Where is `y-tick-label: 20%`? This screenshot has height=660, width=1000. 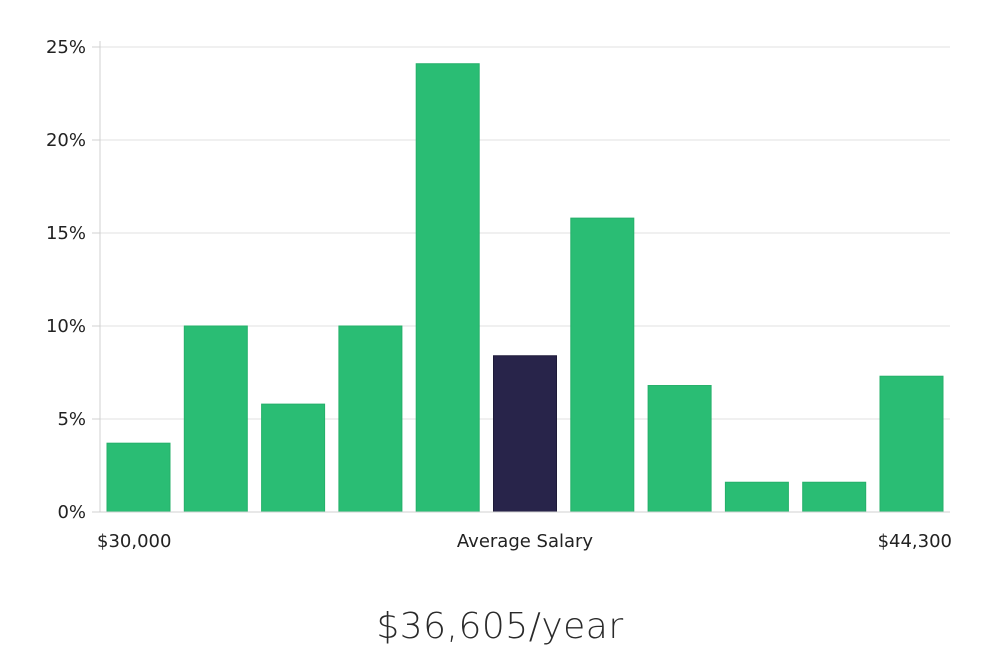 y-tick-label: 20% is located at coordinates (66, 140).